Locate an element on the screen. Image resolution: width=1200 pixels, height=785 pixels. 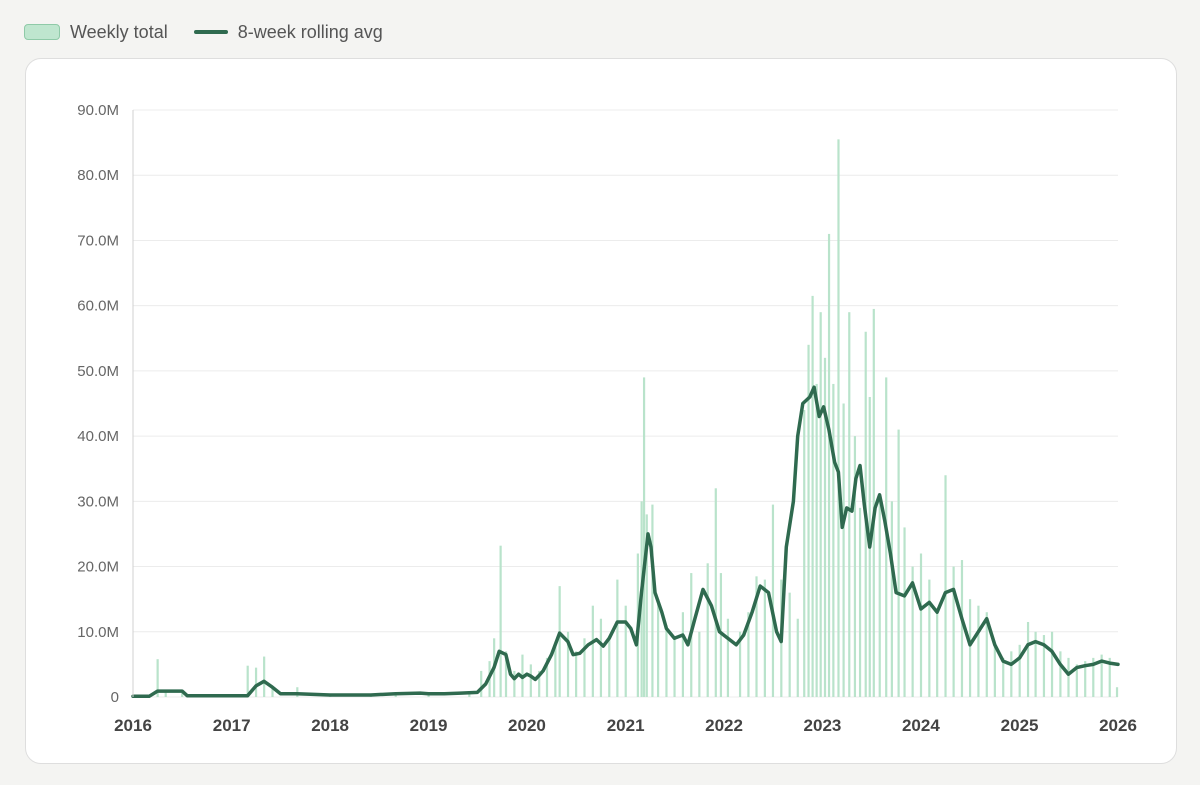
legend-label-rolling-avg: 8-week rolling avg is located at coordinates (310, 31).